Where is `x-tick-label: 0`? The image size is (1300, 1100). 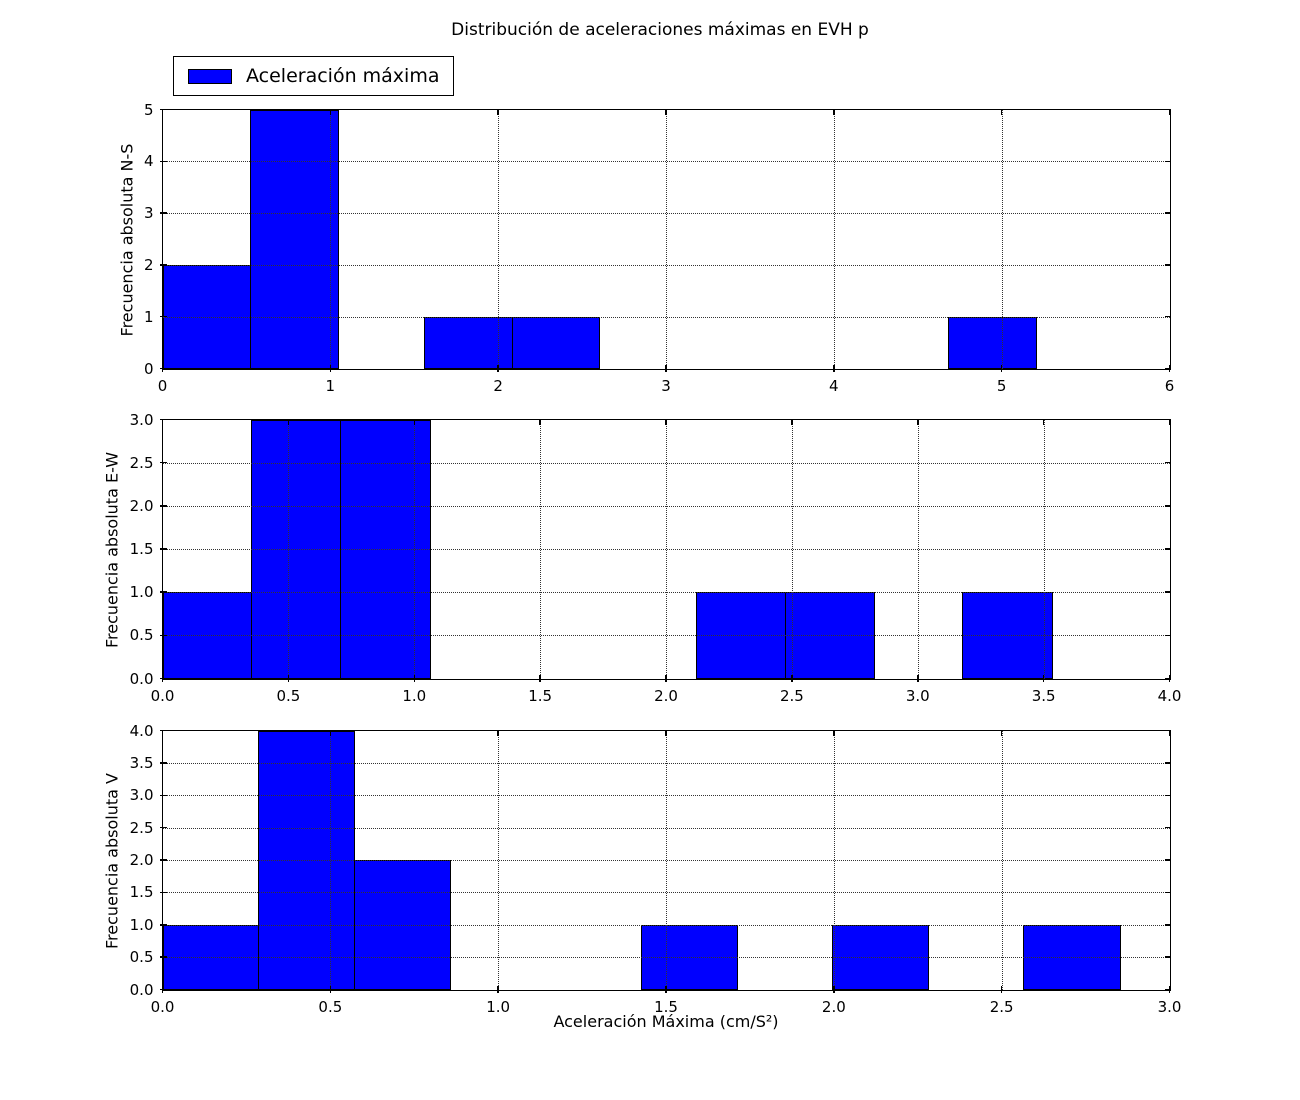
x-tick-label: 0 is located at coordinates (162, 385).